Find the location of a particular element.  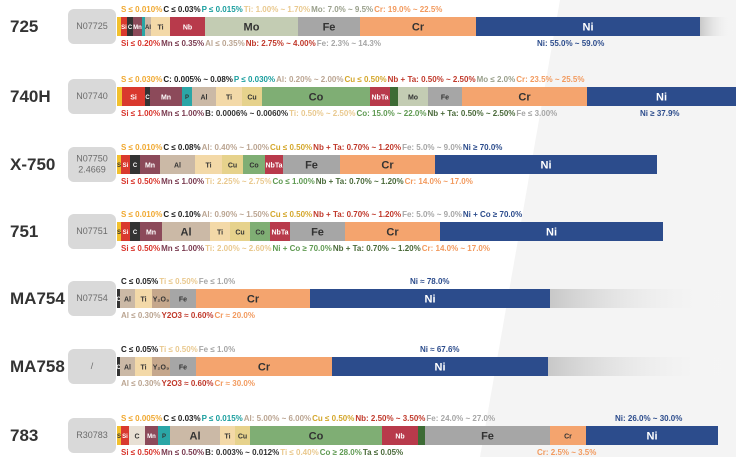

segment-label: Mn is located at coordinates (151, 232).